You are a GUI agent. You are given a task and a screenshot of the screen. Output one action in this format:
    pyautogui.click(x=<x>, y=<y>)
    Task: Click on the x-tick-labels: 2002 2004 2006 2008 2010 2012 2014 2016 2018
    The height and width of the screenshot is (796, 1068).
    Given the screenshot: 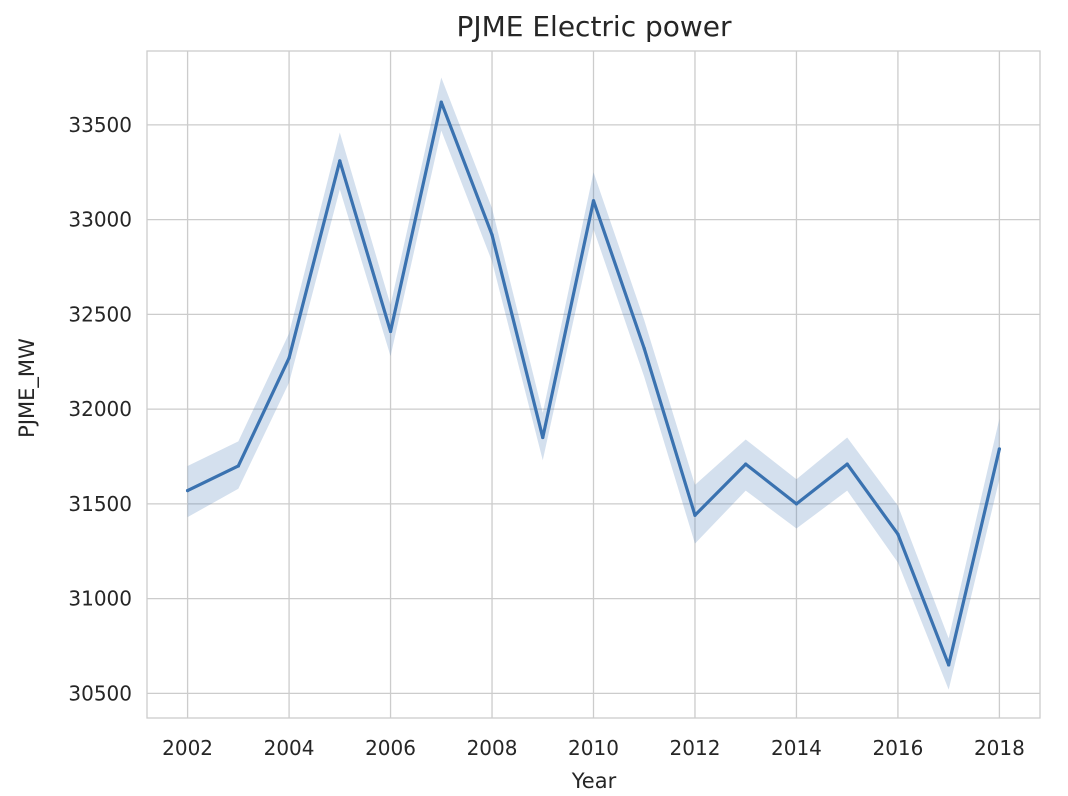 What is the action you would take?
    pyautogui.click(x=593, y=748)
    